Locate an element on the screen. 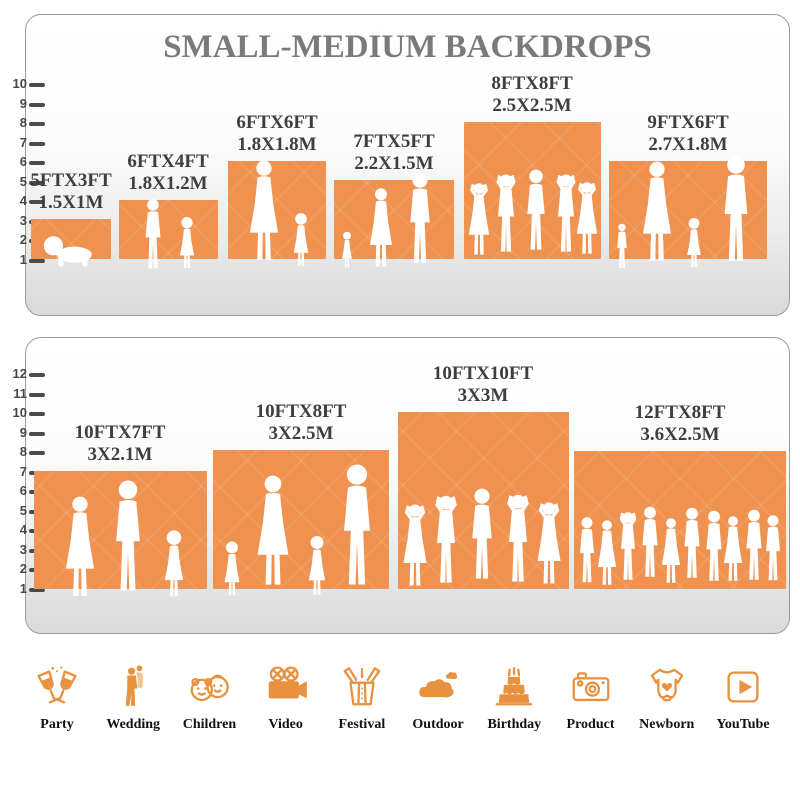  backdrop-rect-12x8 is located at coordinates (680, 520).